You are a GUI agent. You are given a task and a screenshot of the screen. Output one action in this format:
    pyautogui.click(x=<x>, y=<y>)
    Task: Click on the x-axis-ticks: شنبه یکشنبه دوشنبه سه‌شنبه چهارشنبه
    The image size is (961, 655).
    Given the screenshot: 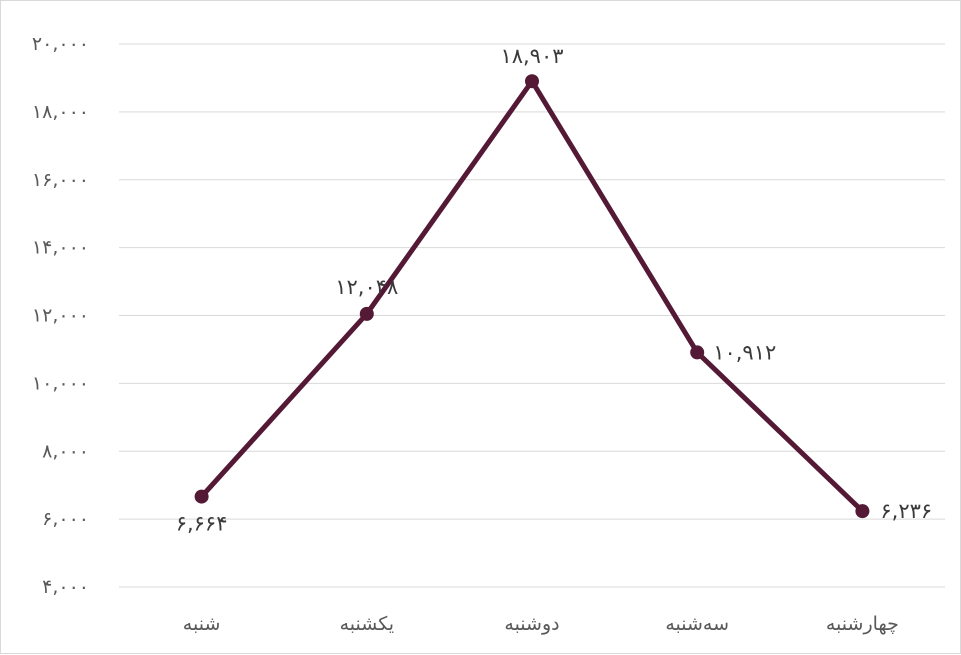 What is the action you would take?
    pyautogui.click(x=541, y=624)
    